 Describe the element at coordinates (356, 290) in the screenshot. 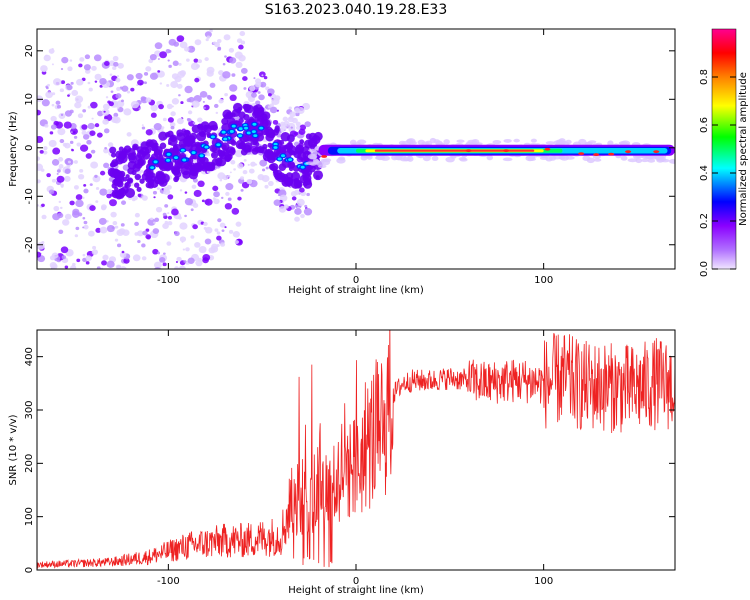

I see `spectrogram-x-label: Height of straight line (km)` at that location.